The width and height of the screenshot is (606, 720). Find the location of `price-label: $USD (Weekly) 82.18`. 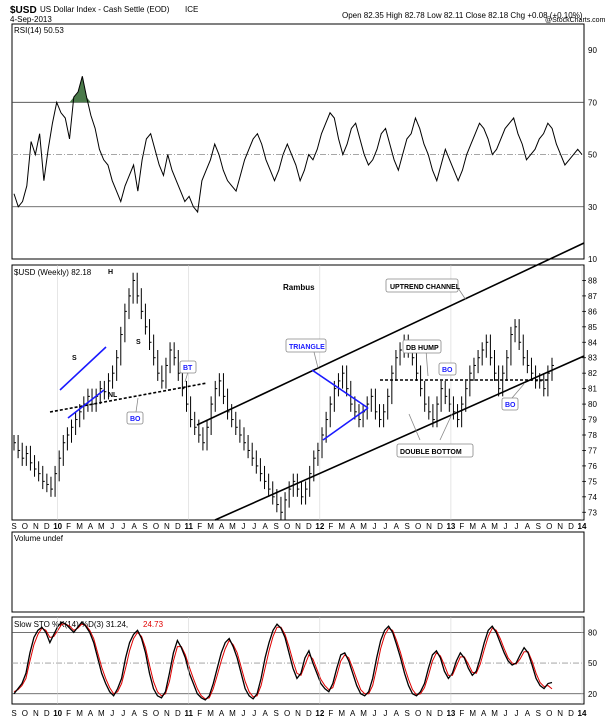

price-label: $USD (Weekly) 82.18 is located at coordinates (53, 272).